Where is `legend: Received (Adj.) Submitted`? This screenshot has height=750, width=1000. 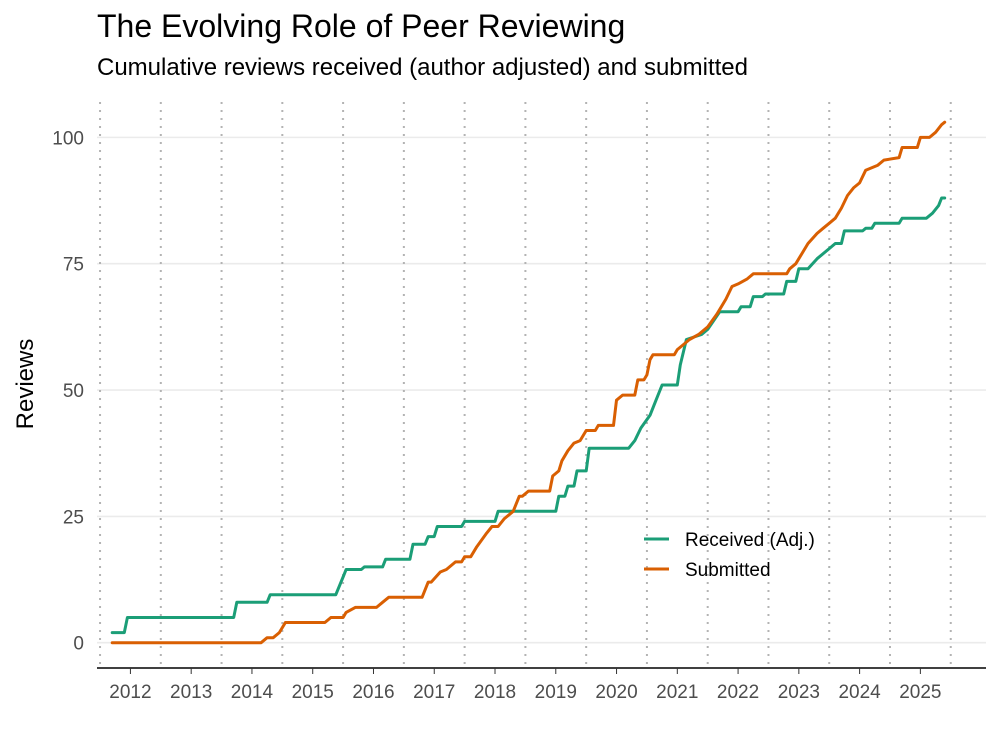
legend: Received (Adj.) Submitted is located at coordinates (729, 555).